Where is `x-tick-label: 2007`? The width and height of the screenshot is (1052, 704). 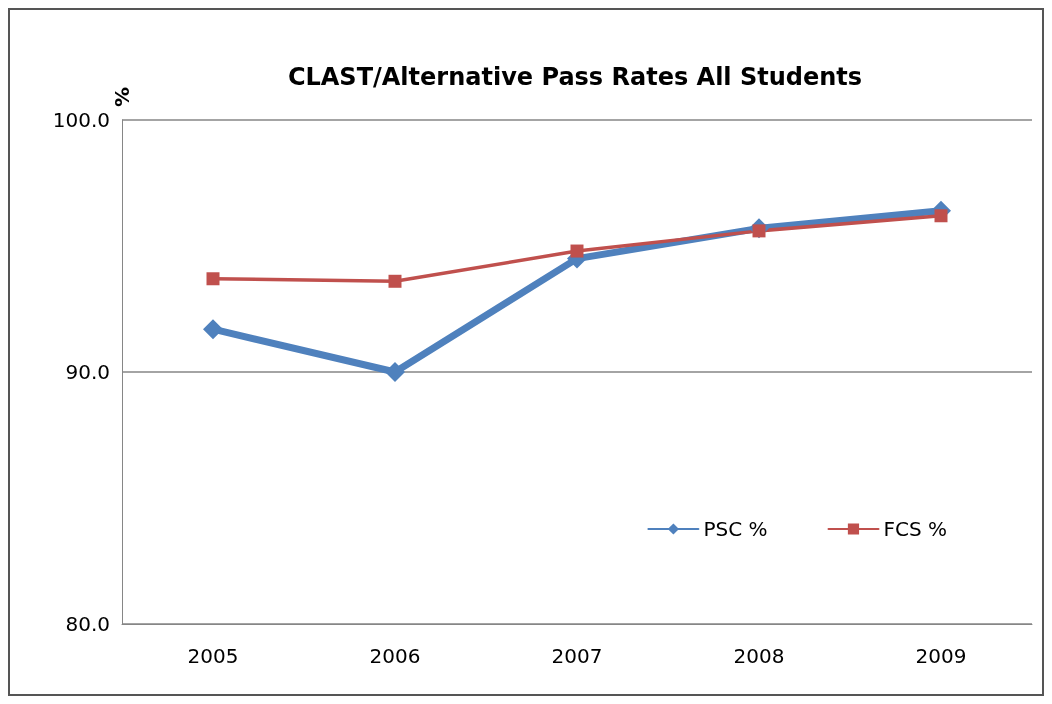 x-tick-label: 2007 is located at coordinates (577, 656).